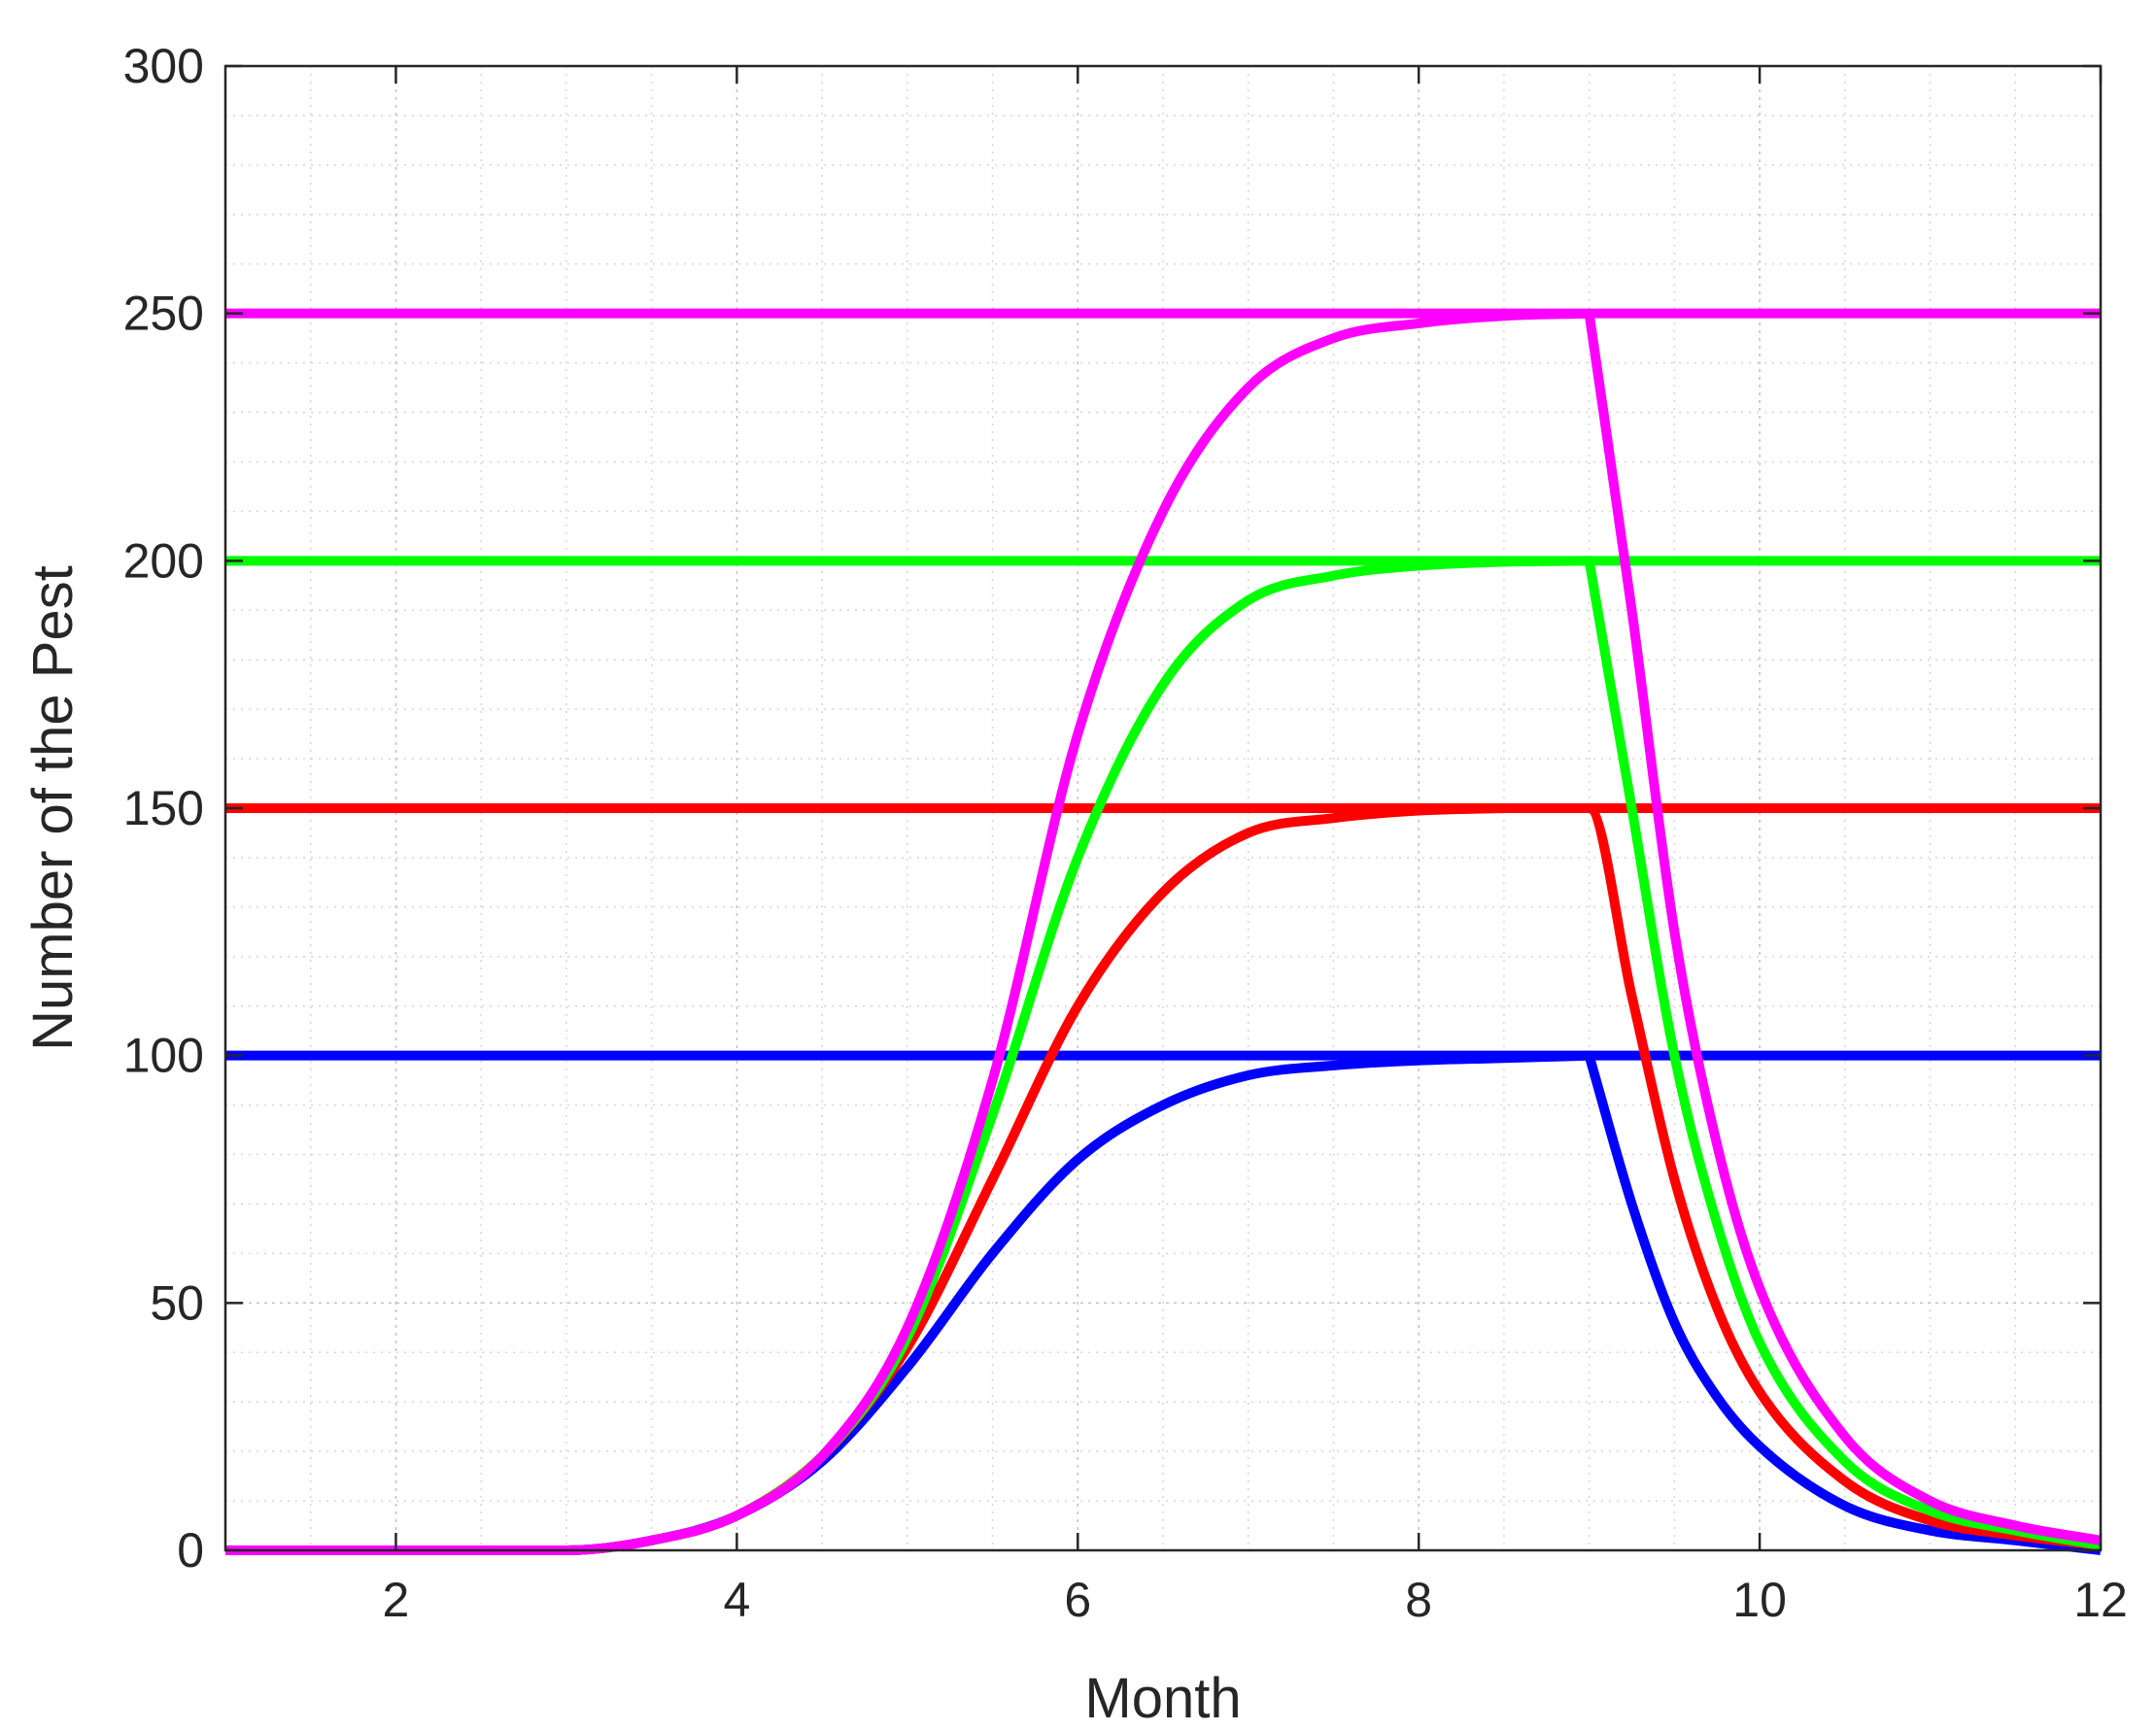  I want to click on y-tick-label: 150, so click(163, 808).